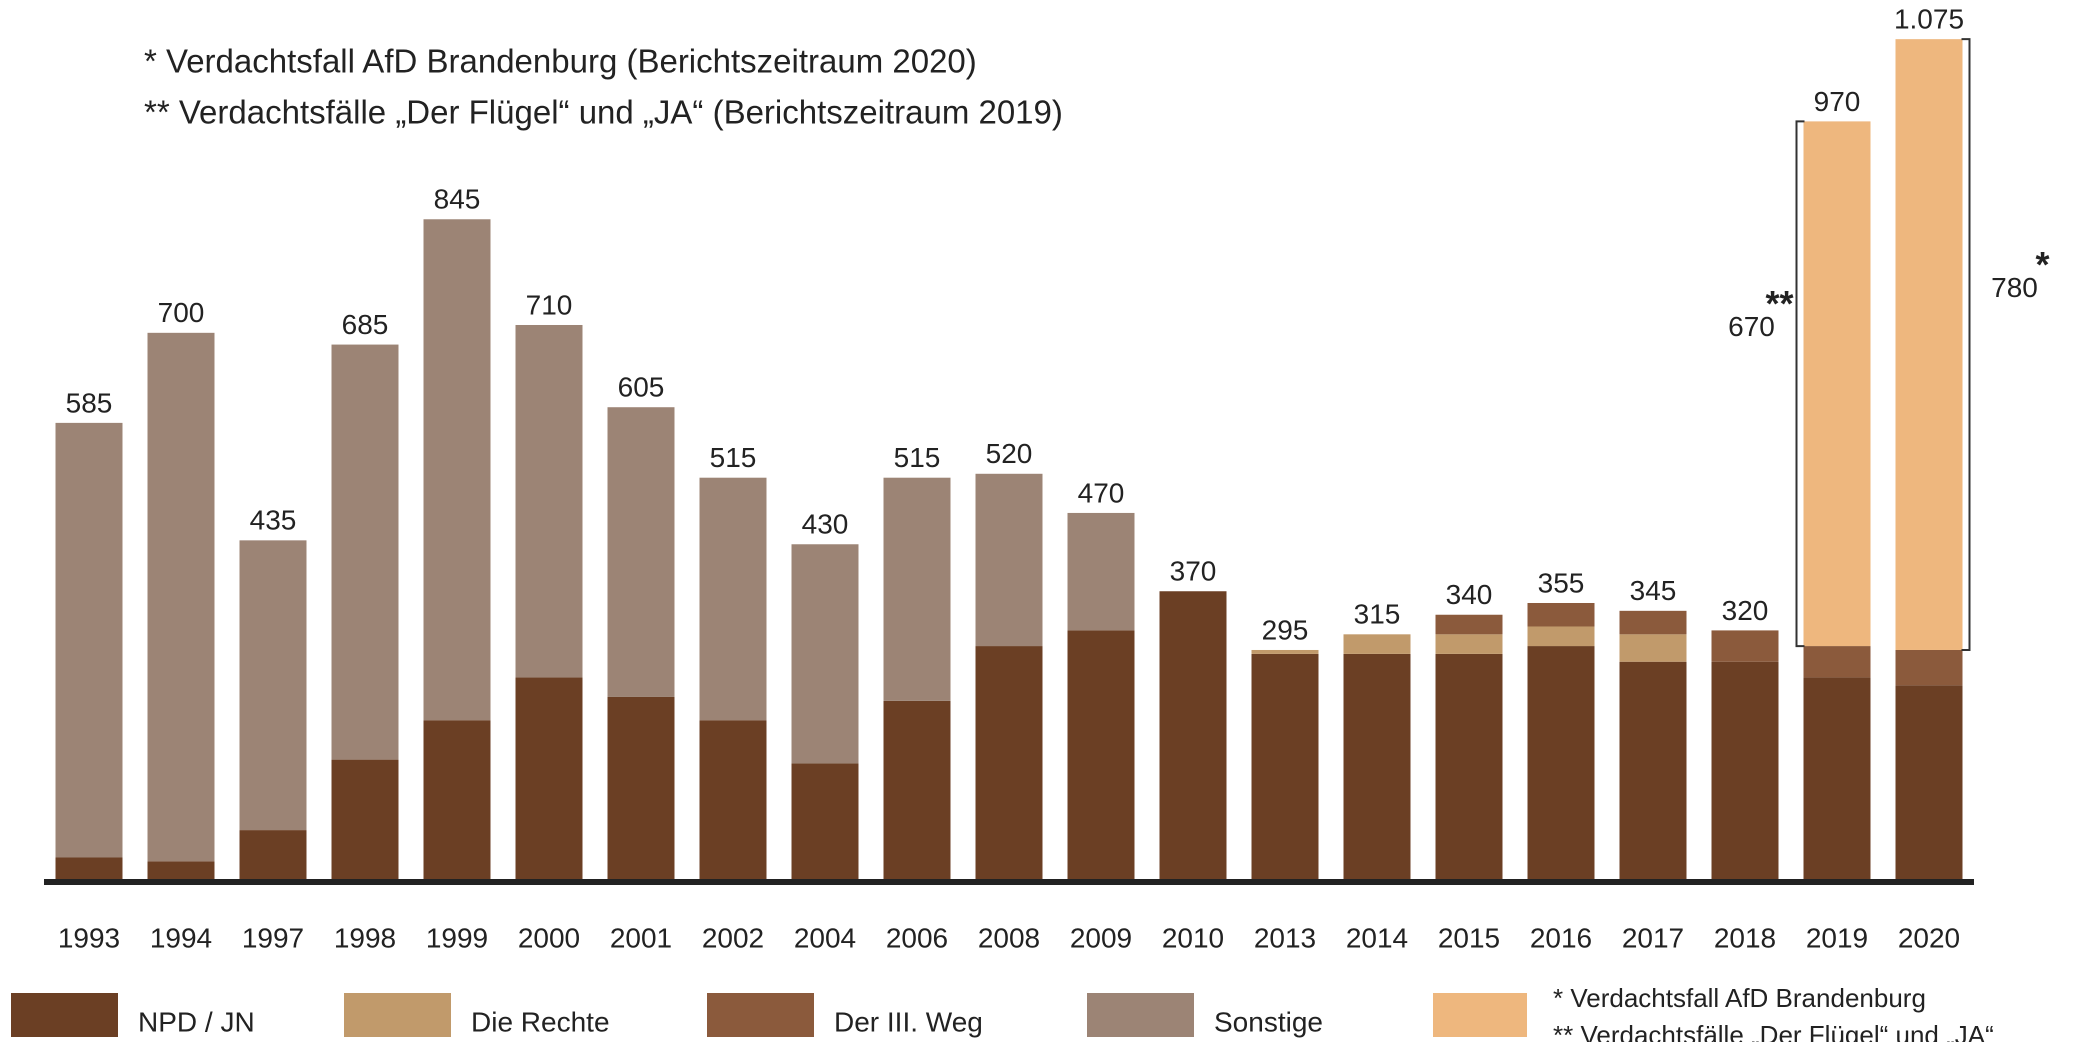 The width and height of the screenshot is (2091, 1042). Describe the element at coordinates (540, 1021) in the screenshot. I see `legend-label: Die Rechte` at that location.